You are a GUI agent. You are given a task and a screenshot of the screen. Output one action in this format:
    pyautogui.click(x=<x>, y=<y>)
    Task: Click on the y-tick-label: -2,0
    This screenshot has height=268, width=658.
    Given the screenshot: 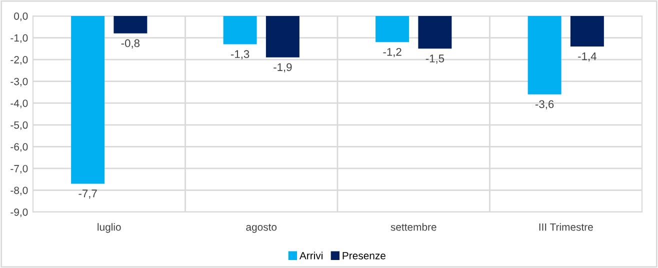 What is the action you would take?
    pyautogui.click(x=19, y=60)
    